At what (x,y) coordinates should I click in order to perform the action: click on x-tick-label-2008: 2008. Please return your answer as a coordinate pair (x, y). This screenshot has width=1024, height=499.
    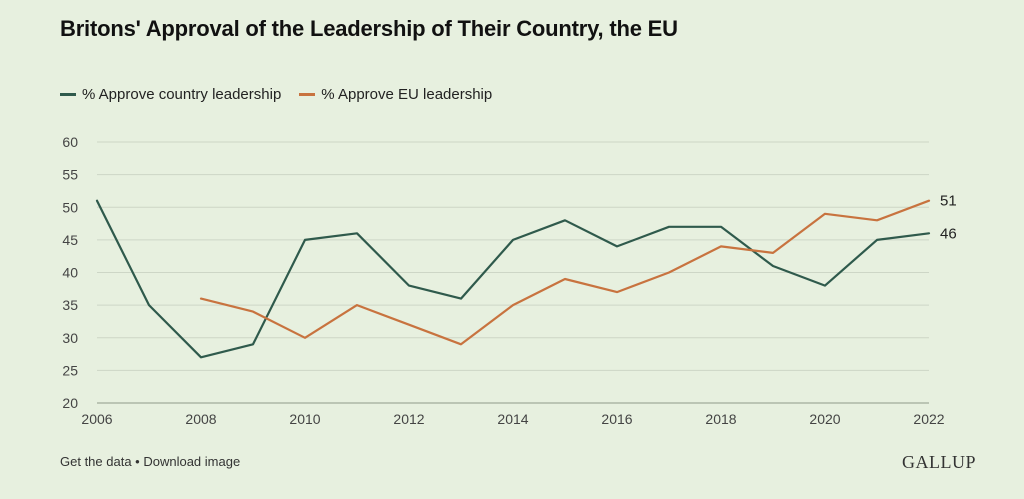
    Looking at the image, I should click on (200, 419).